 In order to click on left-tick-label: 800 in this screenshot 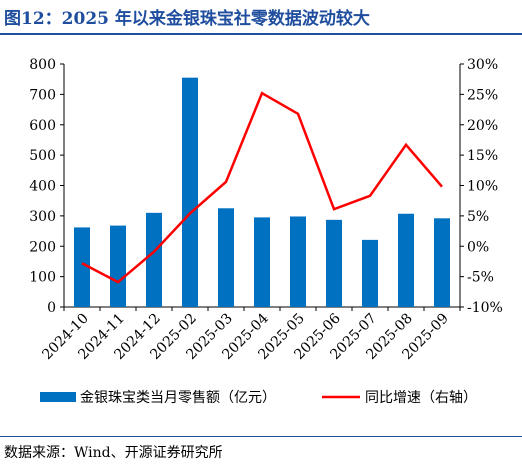, I will do `click(42, 65)`.